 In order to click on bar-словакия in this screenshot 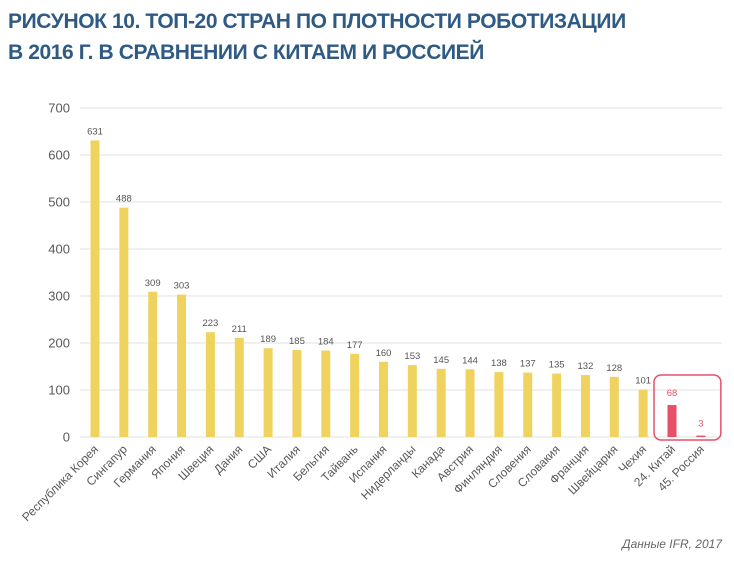, I will do `click(557, 405)`.